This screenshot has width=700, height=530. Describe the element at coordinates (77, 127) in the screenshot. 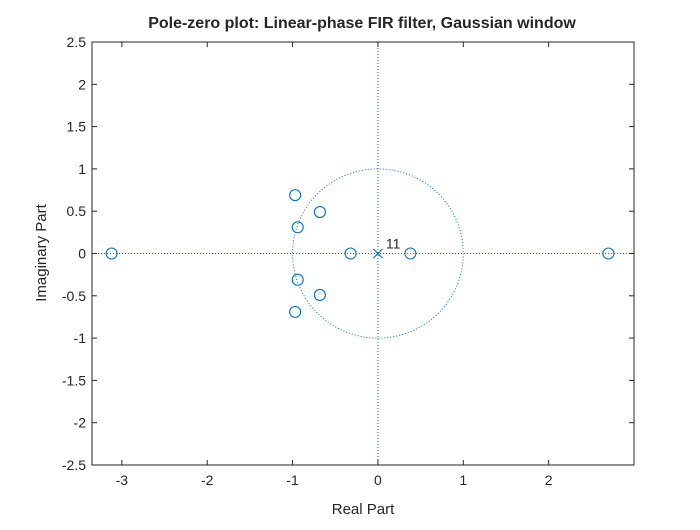

I see `y-tick-label: 1.5` at that location.